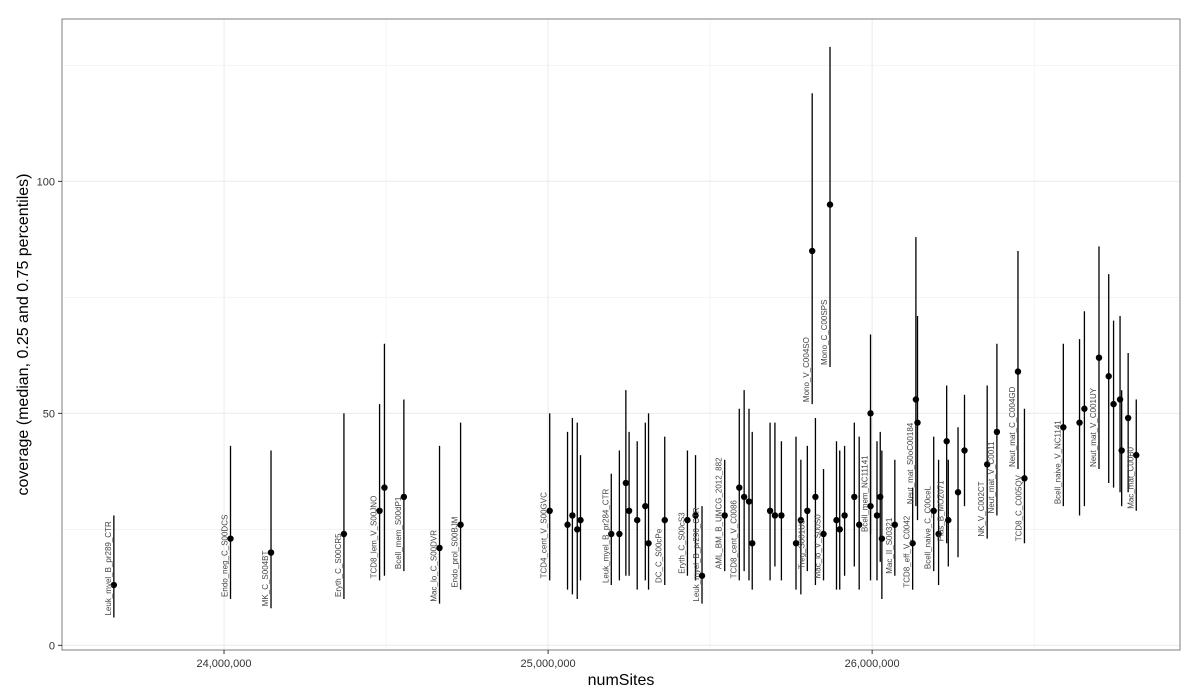 The width and height of the screenshot is (1200, 700). I want to click on point-label: DC_C_S00cPe, so click(659, 555).